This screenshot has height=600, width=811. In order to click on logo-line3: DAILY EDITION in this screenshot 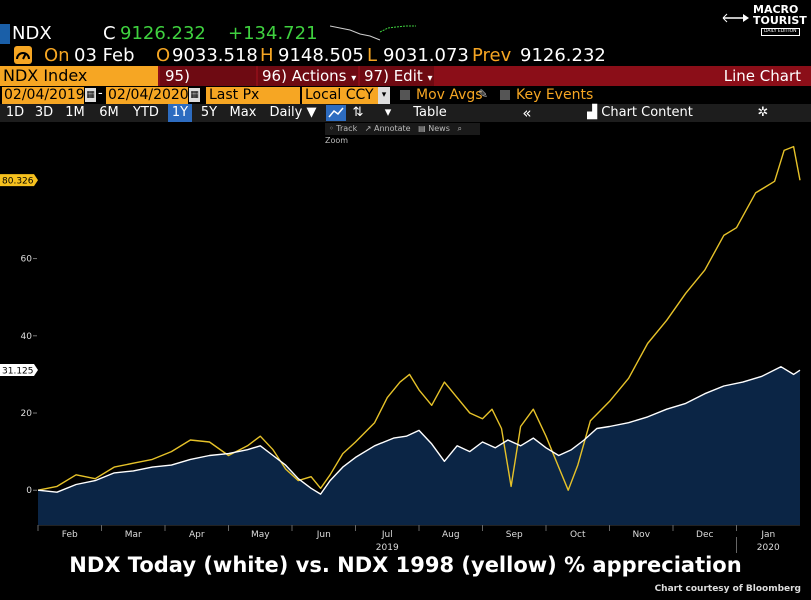, I will do `click(780, 32)`.